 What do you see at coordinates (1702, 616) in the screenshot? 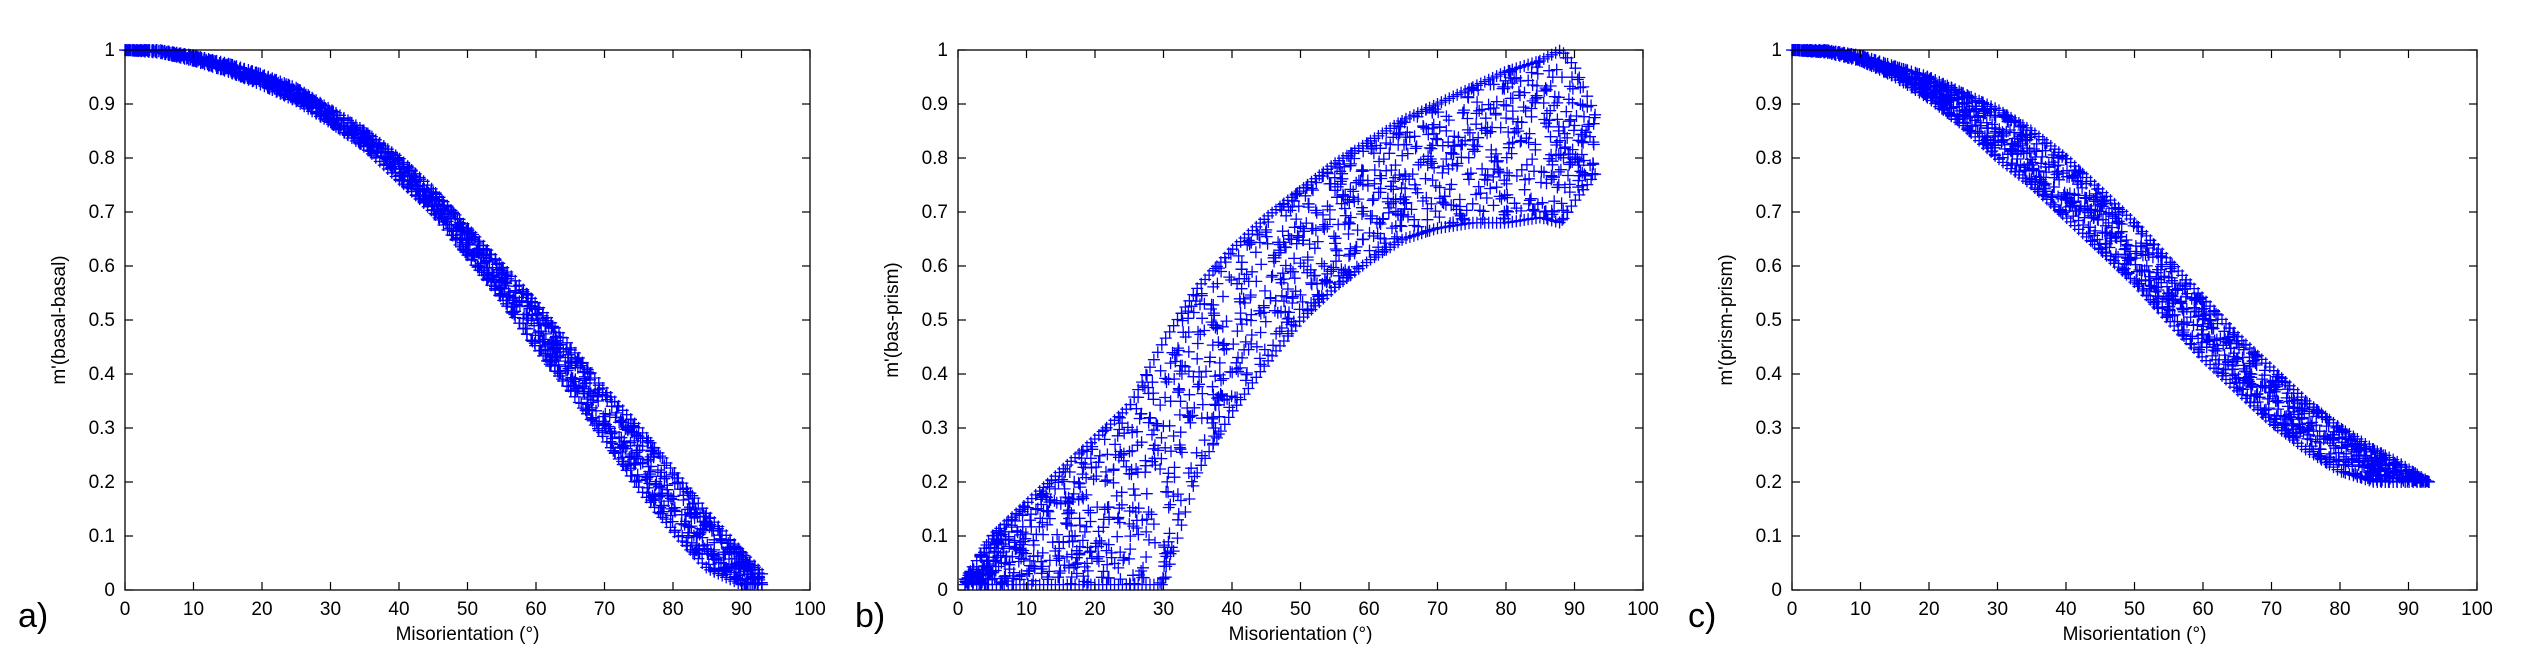
I see `panel-label-c: c)` at bounding box center [1702, 616].